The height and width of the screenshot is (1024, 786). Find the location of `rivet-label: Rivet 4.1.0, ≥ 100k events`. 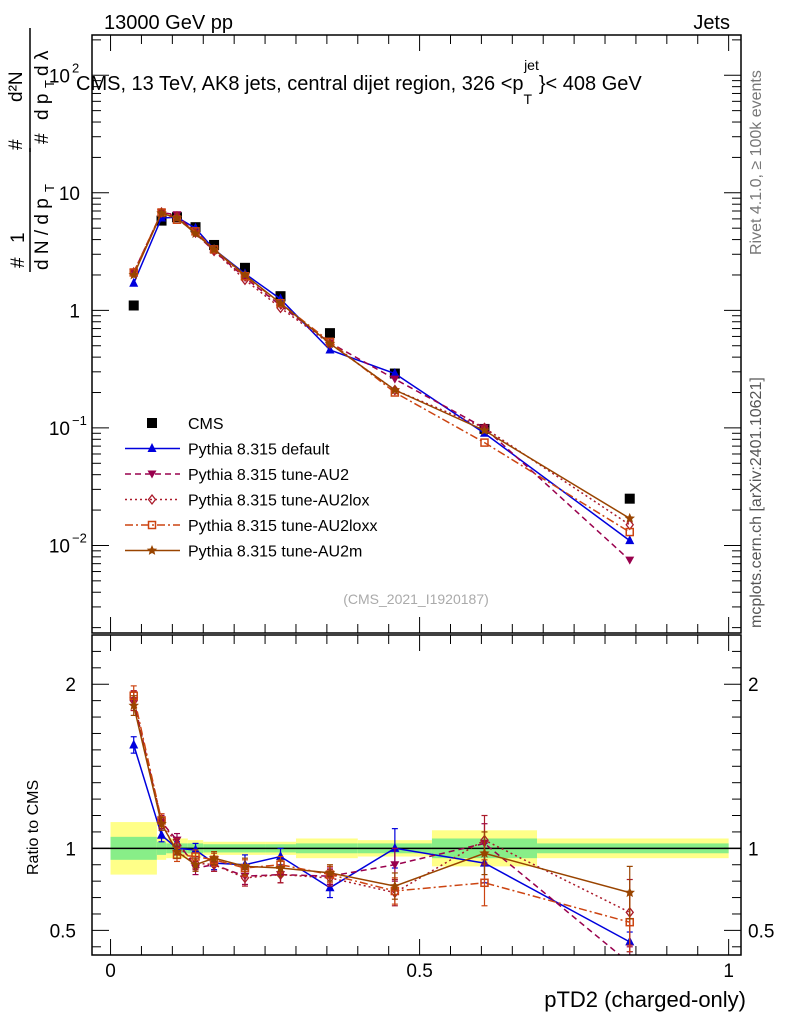

rivet-label: Rivet 4.1.0, ≥ 100k events is located at coordinates (756, 162).